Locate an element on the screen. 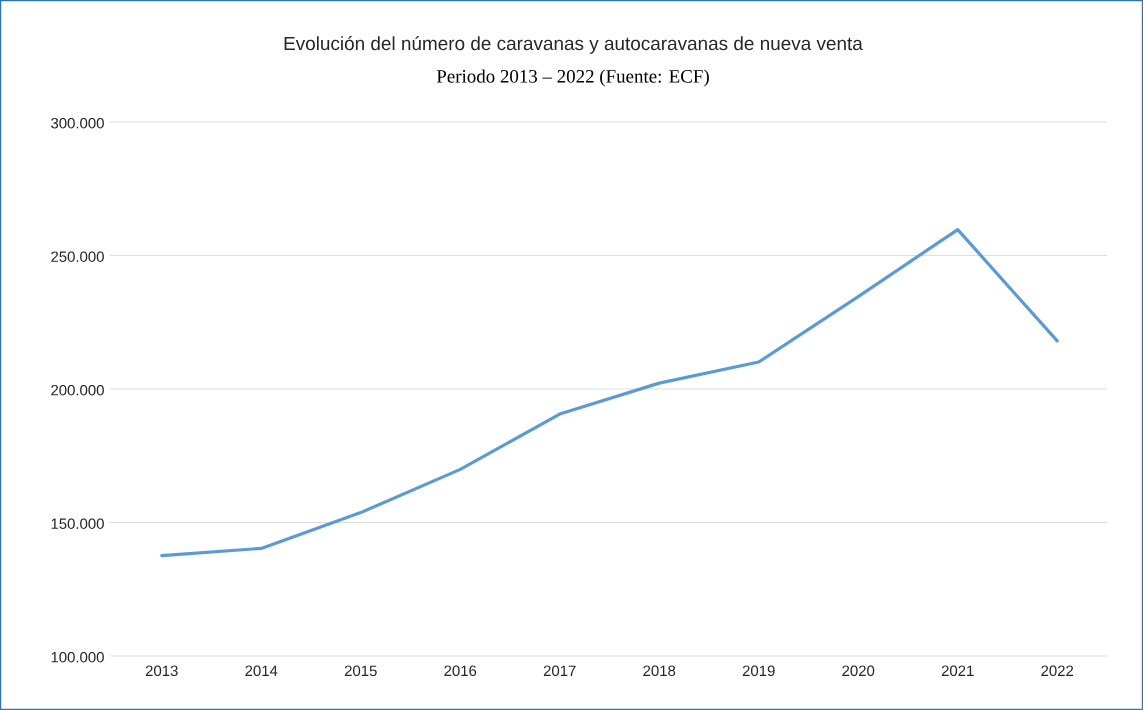  y-tick-label: 150.000 is located at coordinates (77, 523).